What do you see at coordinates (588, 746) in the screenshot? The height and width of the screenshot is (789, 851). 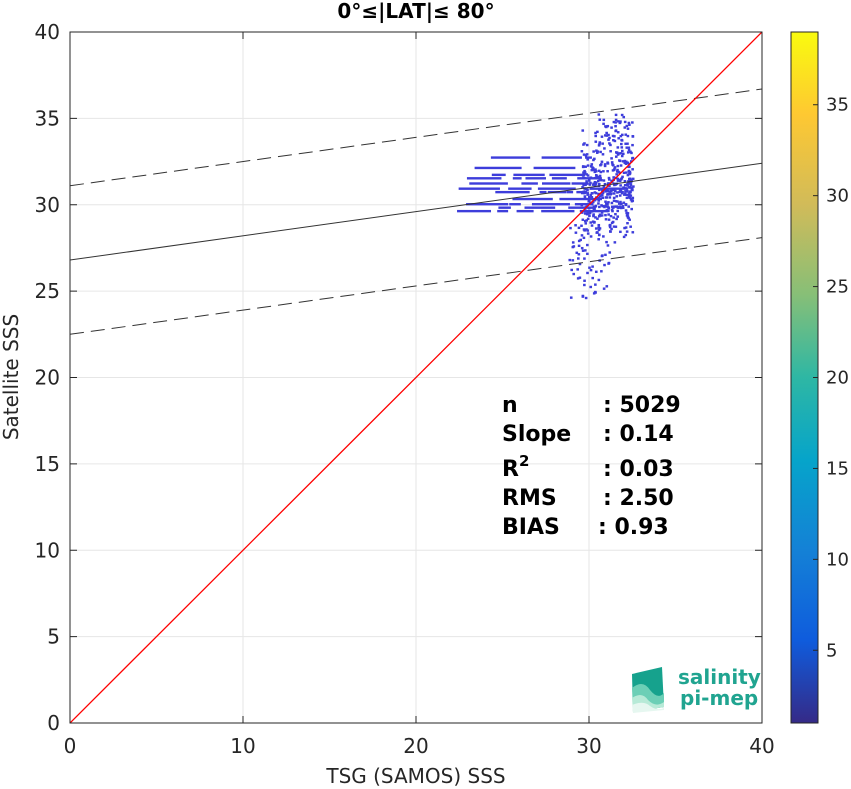 I see `x-tick-label: 30` at bounding box center [588, 746].